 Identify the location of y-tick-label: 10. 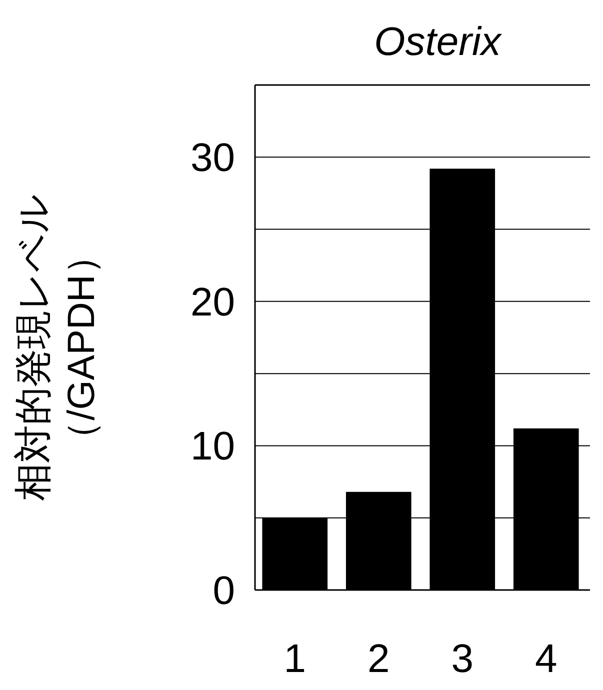
(212, 446).